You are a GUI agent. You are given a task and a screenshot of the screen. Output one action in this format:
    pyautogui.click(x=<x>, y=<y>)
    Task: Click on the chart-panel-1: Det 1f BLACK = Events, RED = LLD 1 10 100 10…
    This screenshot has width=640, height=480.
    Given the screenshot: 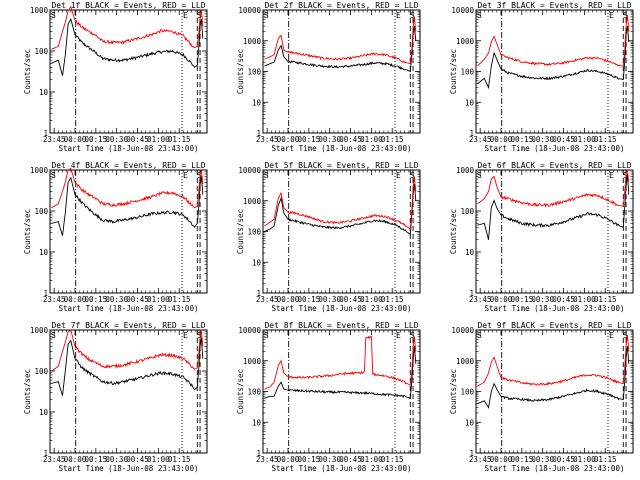 What is the action you would take?
    pyautogui.click(x=115, y=77)
    